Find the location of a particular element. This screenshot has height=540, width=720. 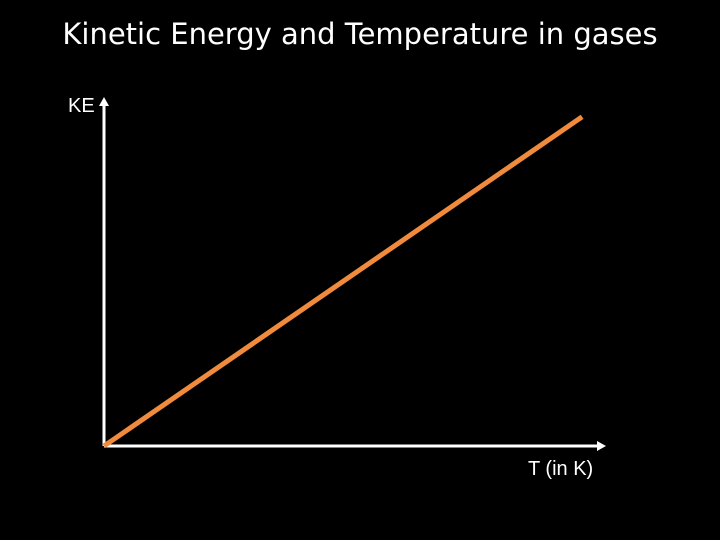

y-axis-arrowhead is located at coordinates (104, 101).